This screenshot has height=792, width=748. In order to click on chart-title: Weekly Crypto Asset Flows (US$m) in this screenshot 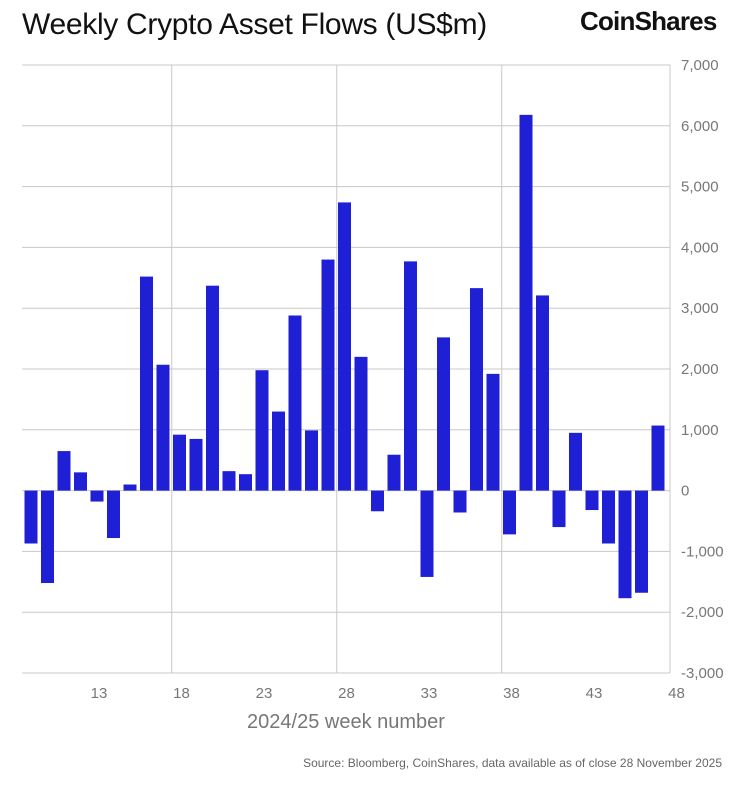, I will do `click(254, 24)`.